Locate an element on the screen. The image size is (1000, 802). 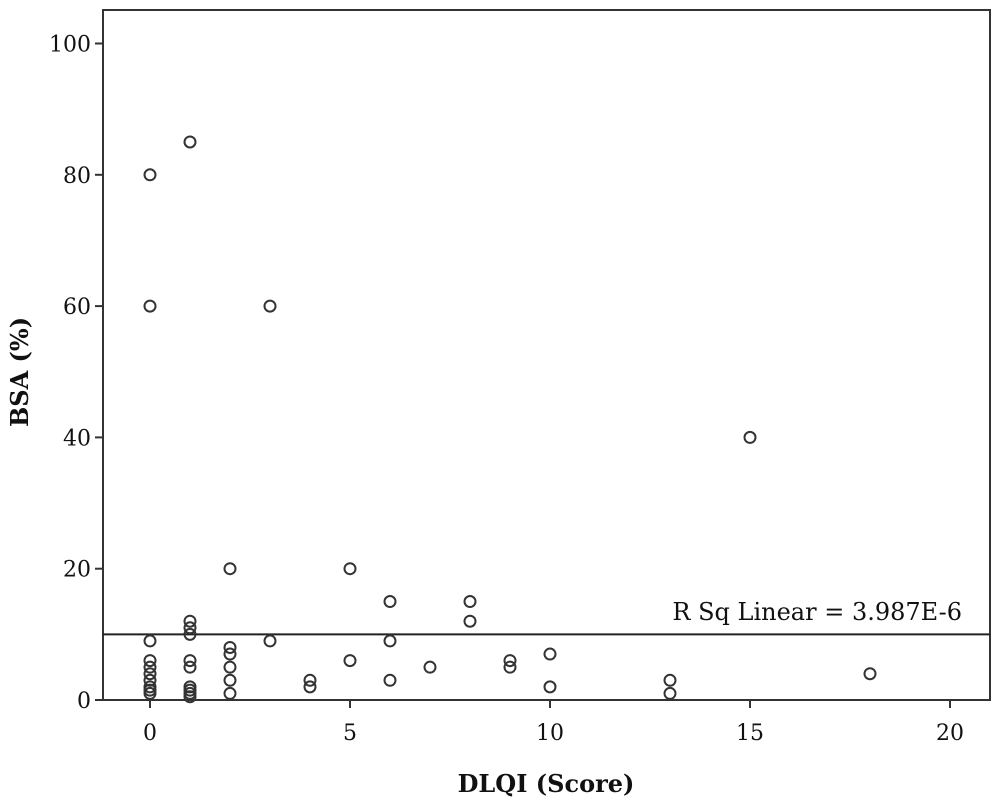
y-axis: 0 20 40 60 80 100 is located at coordinates (76, 373).